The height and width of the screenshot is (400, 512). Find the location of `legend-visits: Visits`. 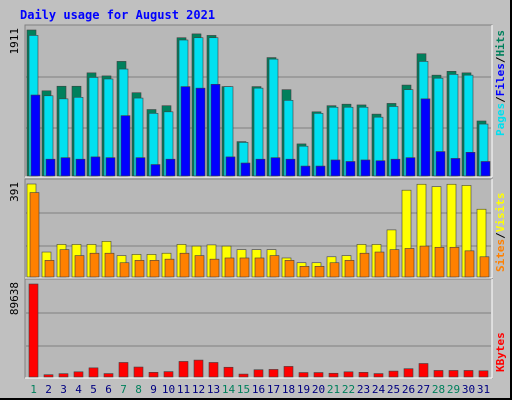

legend-visits: Visits is located at coordinates (500, 213).